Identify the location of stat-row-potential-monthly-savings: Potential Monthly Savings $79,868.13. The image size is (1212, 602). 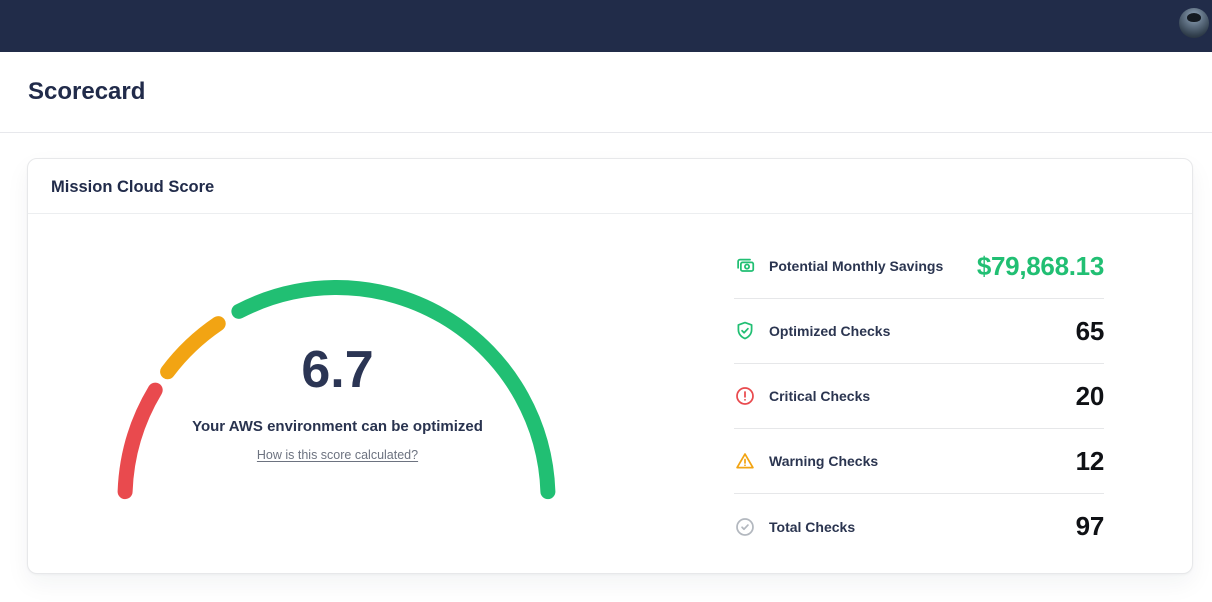
(919, 266).